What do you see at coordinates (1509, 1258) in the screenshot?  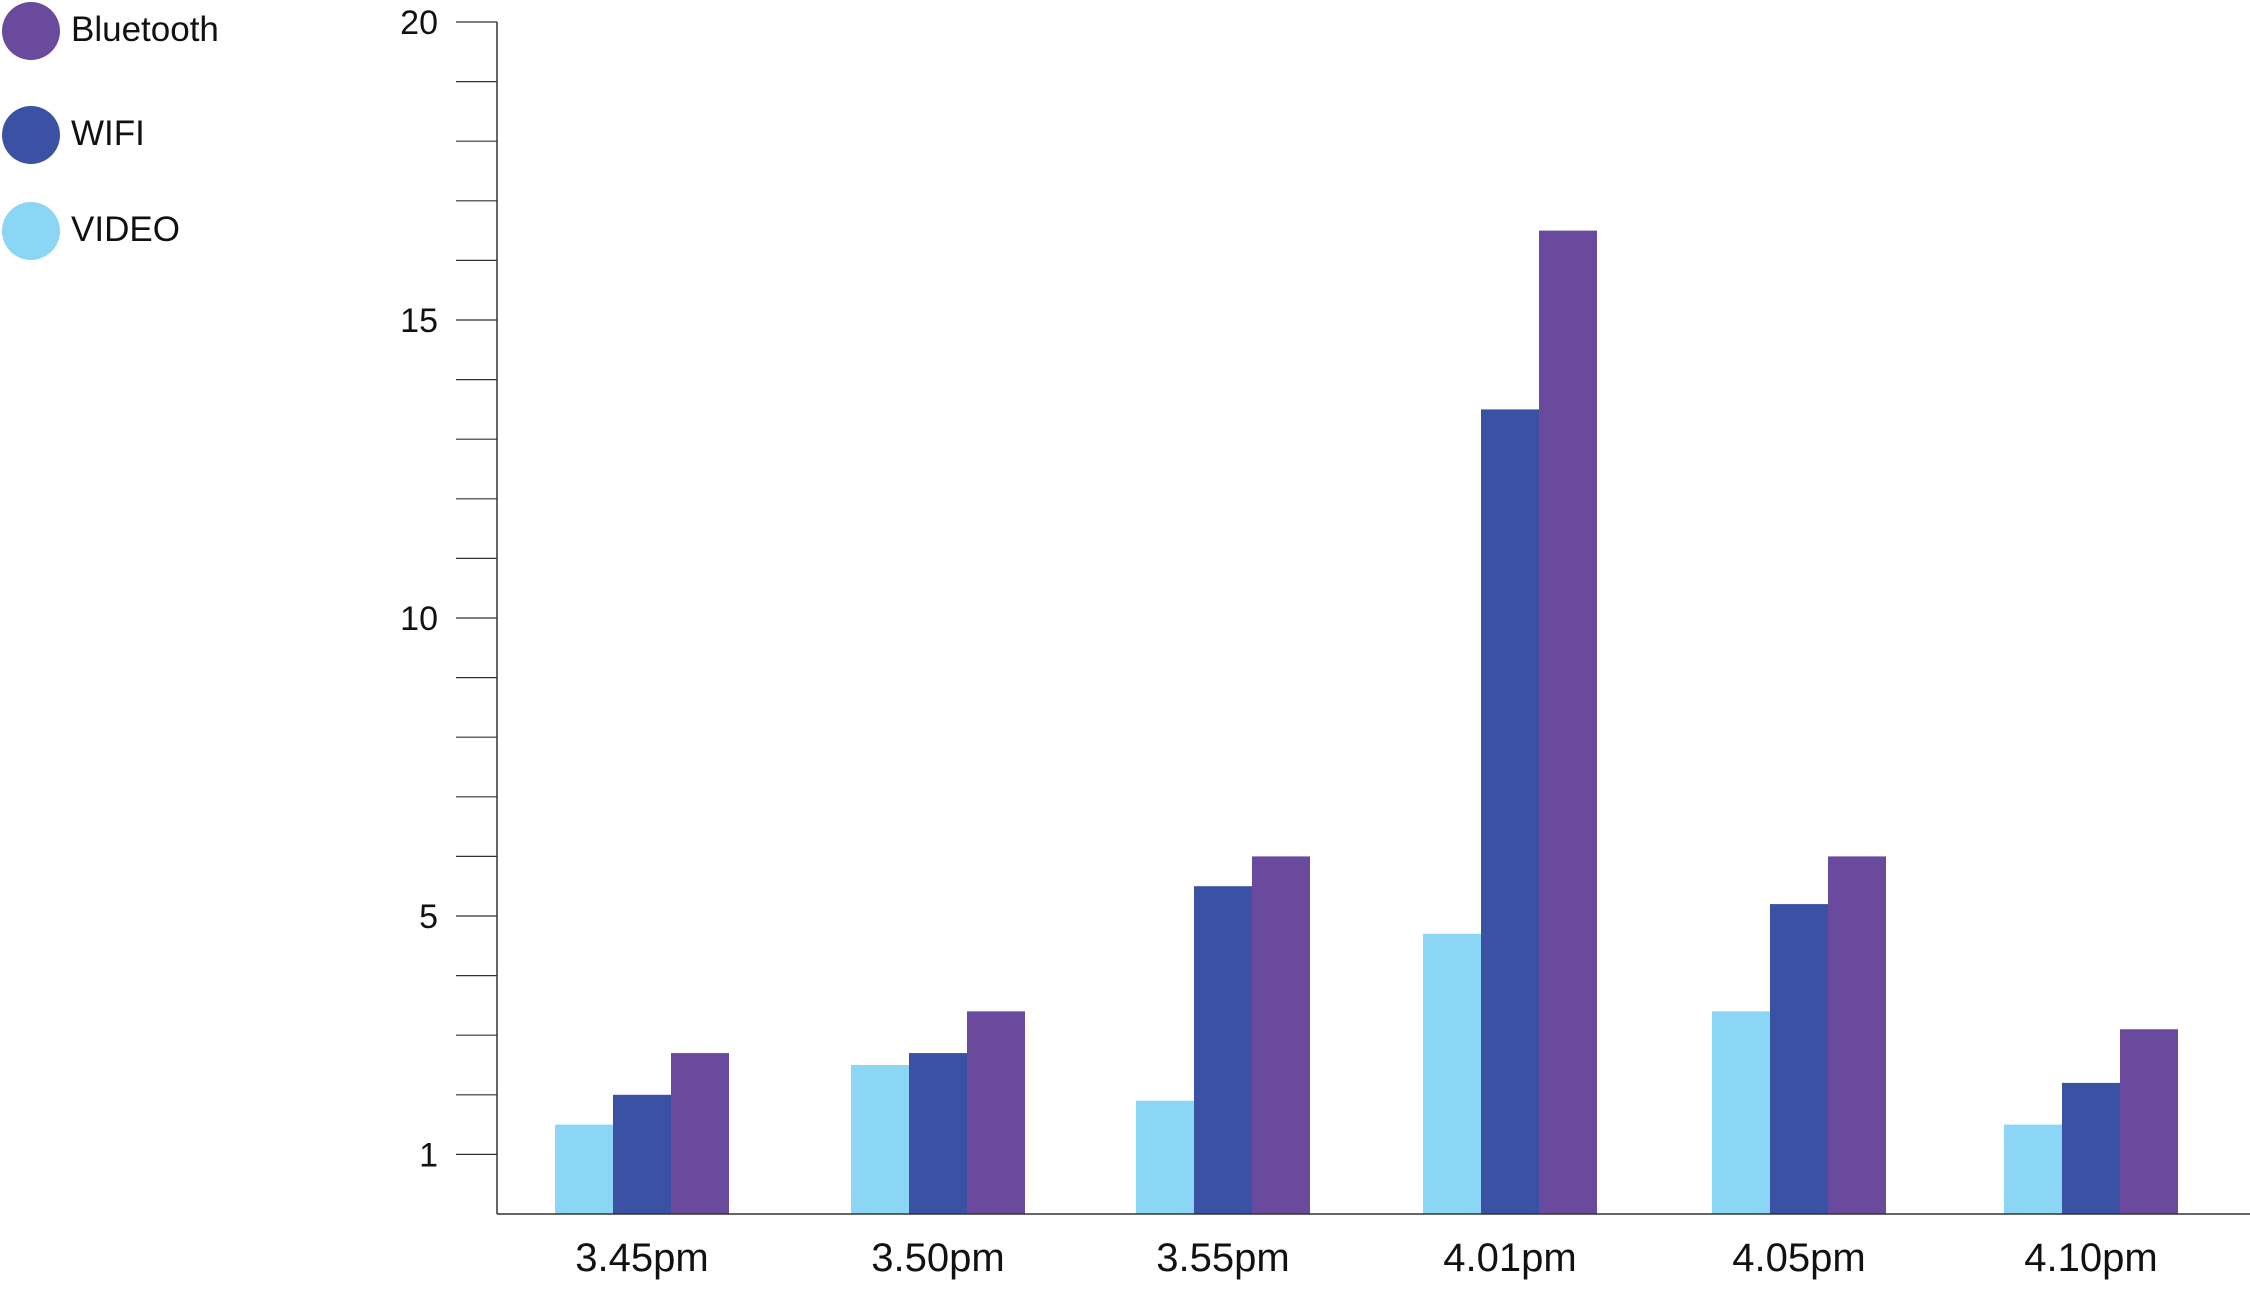 I see `x-tick-label-4-01pm: 4.01pm` at bounding box center [1509, 1258].